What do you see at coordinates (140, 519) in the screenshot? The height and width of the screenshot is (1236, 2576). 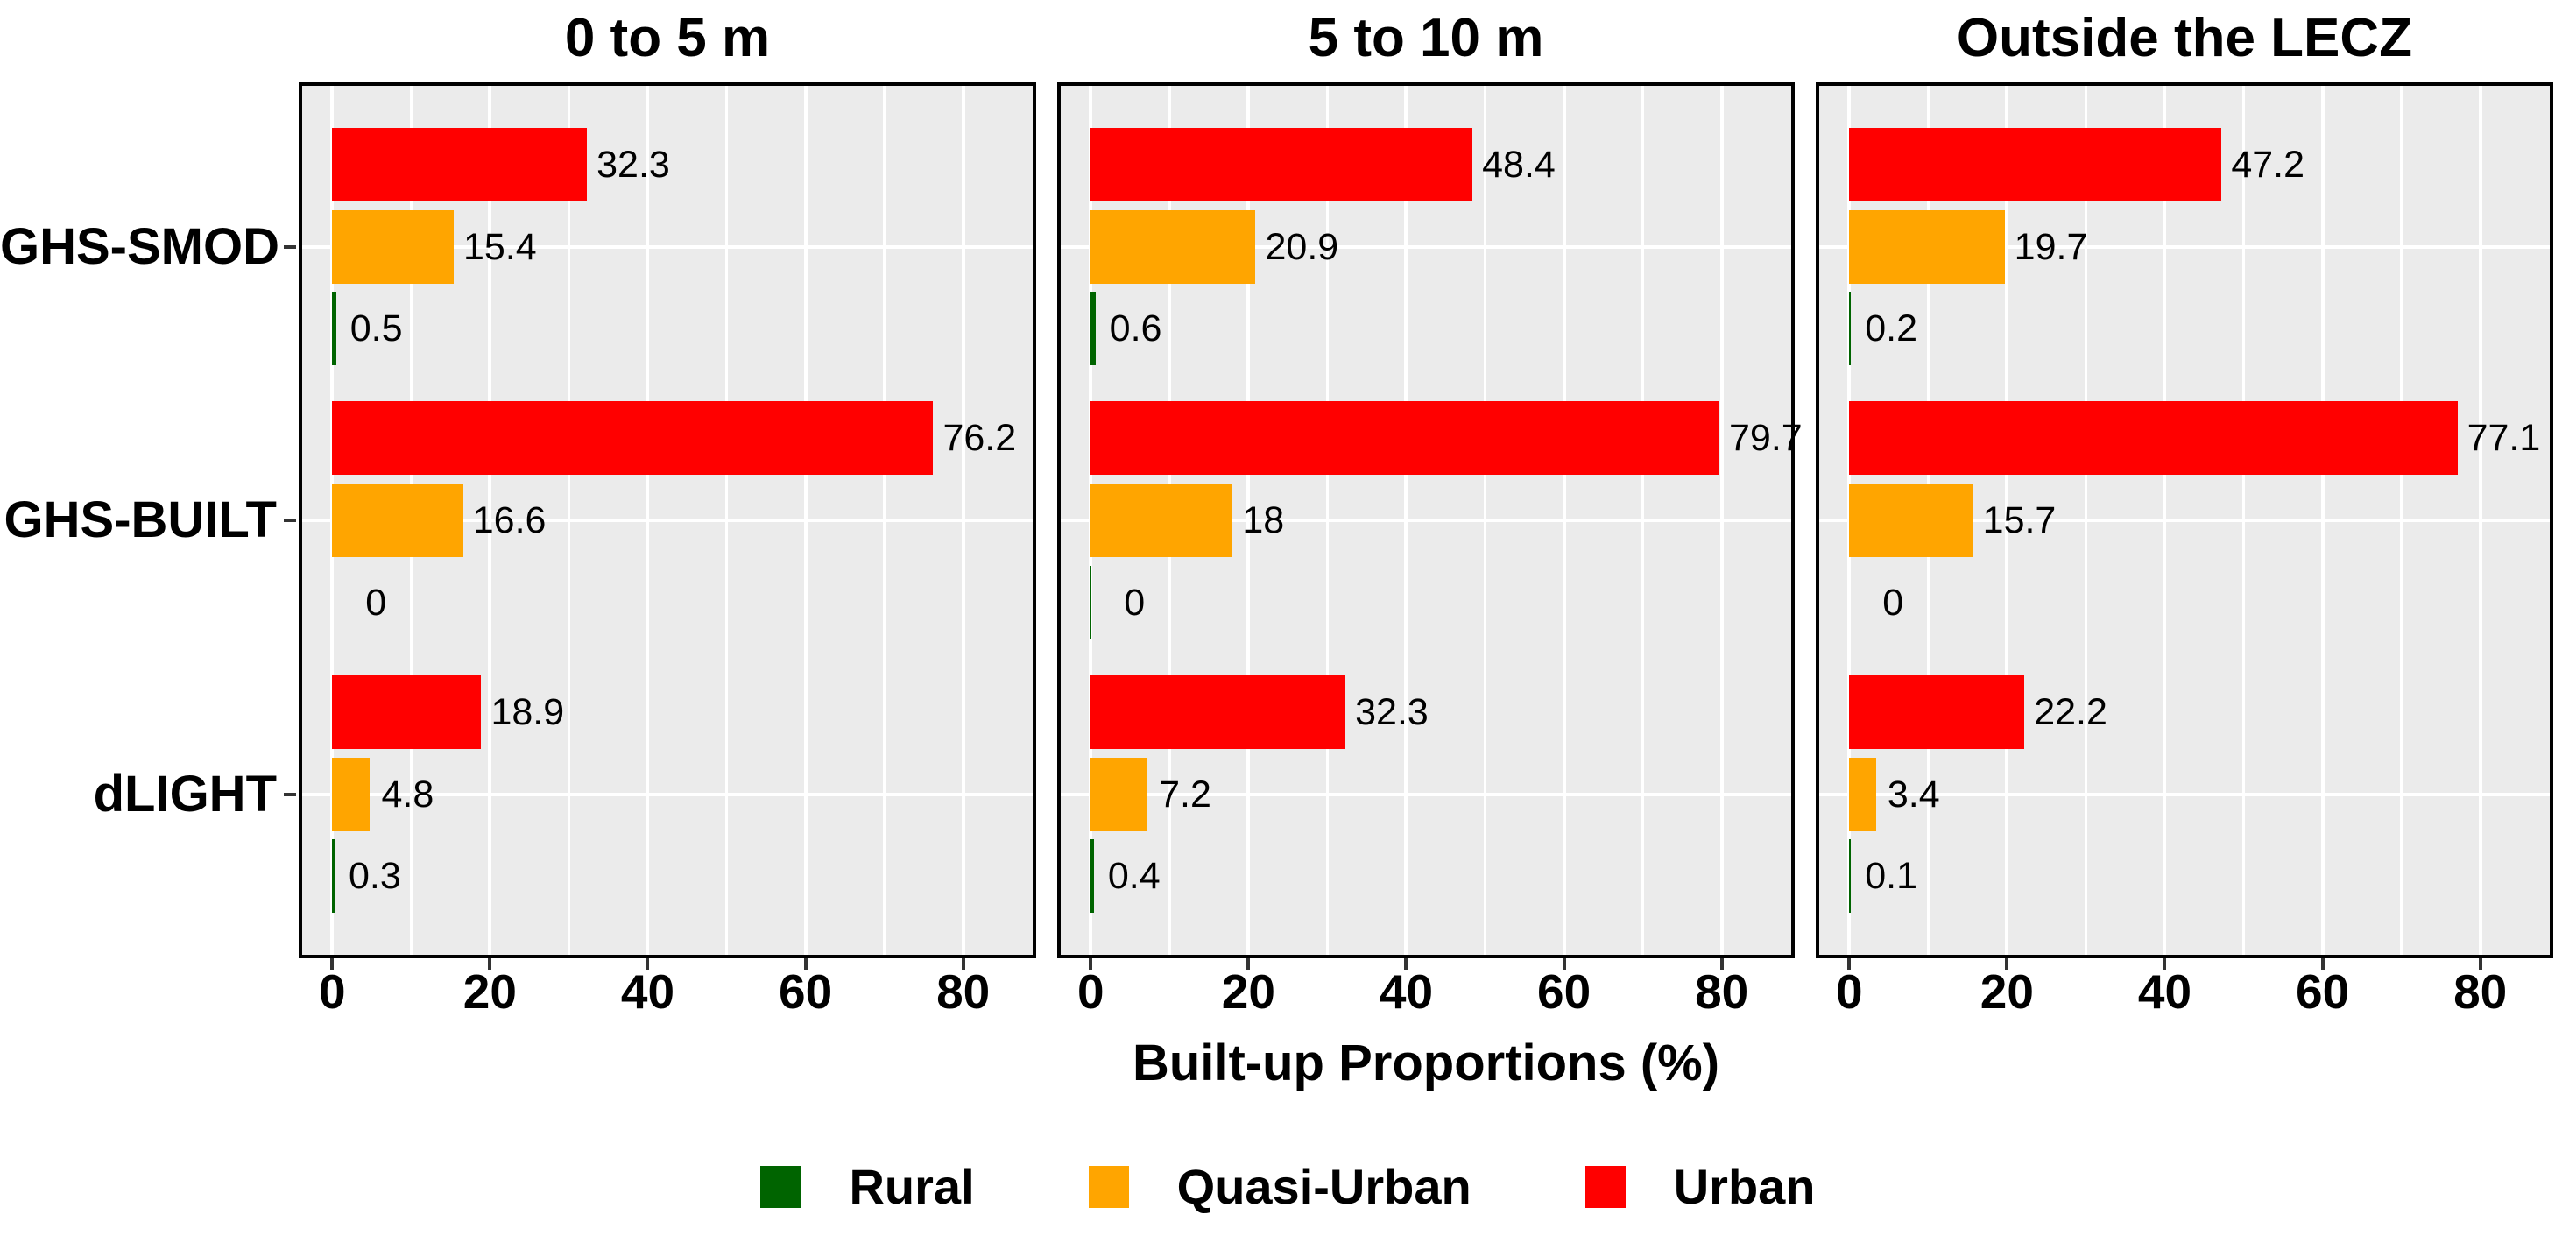 I see `y-axis-label-ghs-built: GHS-BUILT` at bounding box center [140, 519].